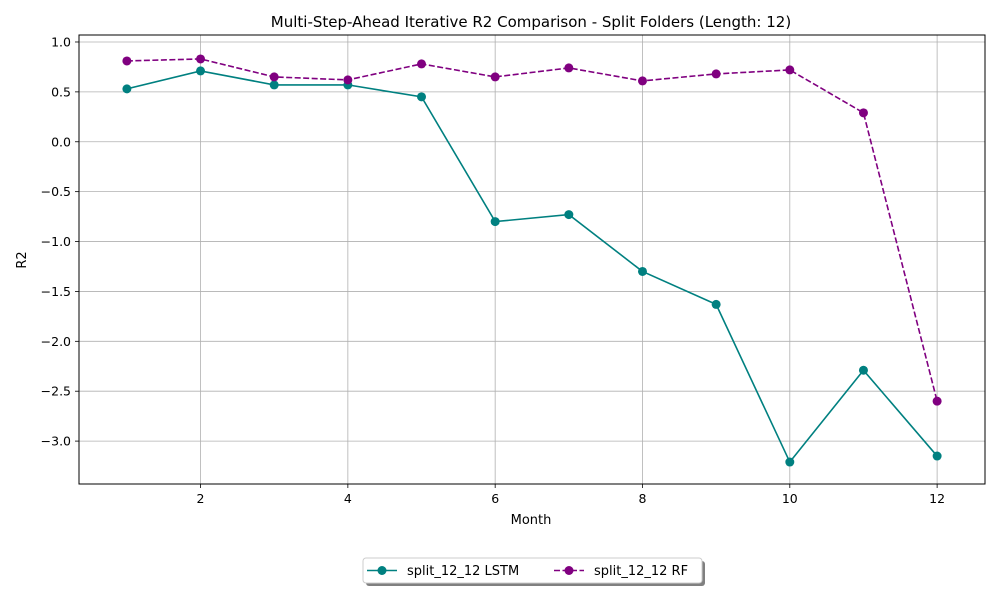 This screenshot has width=1000, height=600. I want to click on y-tick-label: 0.5, so click(61, 91).